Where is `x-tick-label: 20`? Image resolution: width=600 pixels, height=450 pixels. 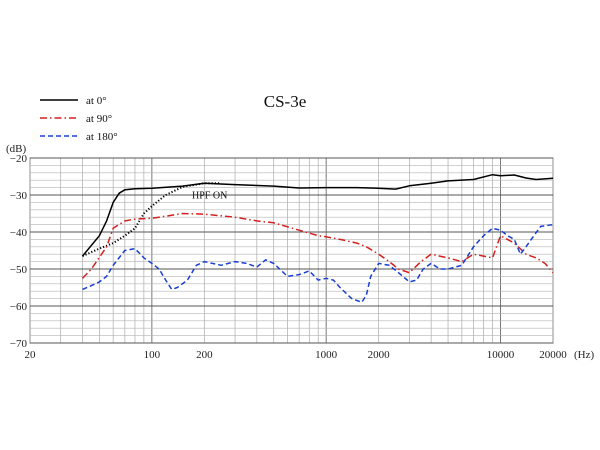
x-tick-label: 20 is located at coordinates (31, 355).